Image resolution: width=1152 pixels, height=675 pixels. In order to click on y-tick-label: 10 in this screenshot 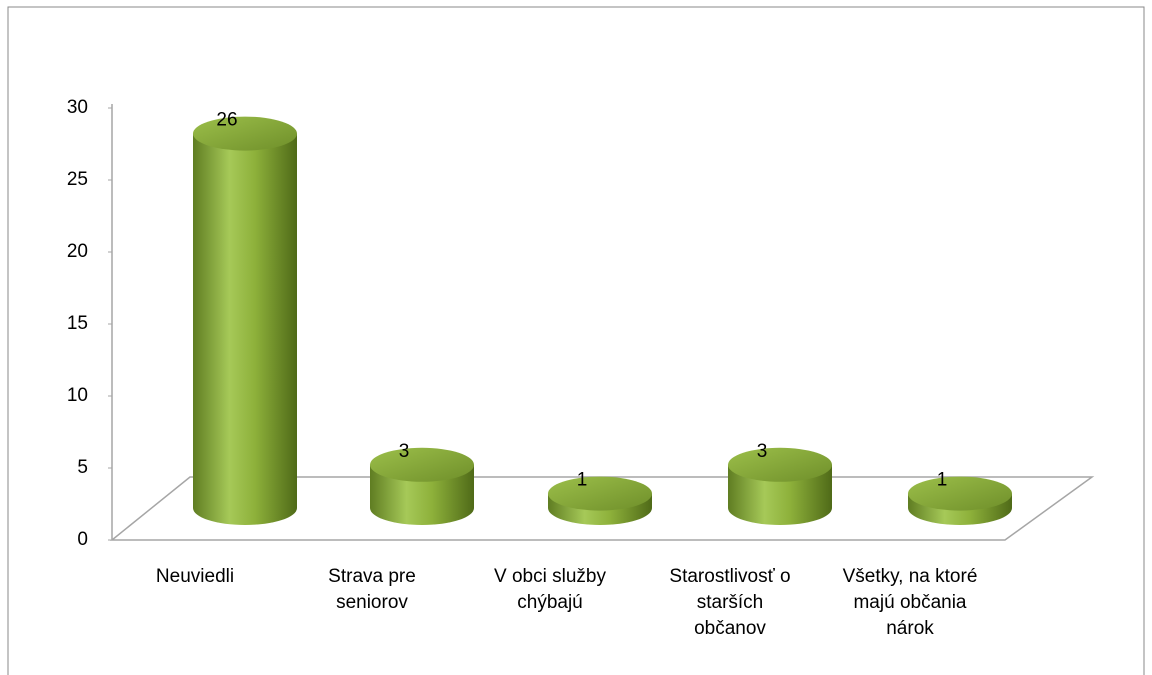, I will do `click(77, 395)`.